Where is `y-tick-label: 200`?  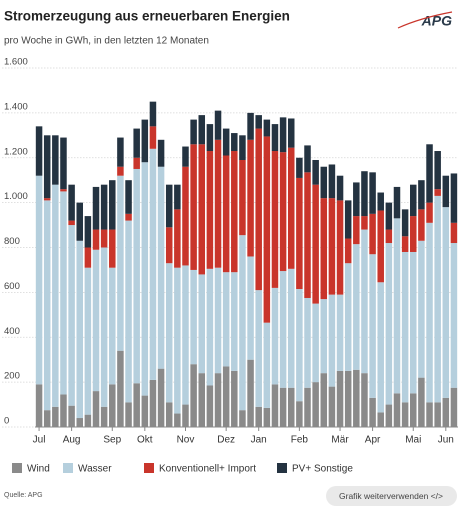
y-tick-label: 200 is located at coordinates (12, 376).